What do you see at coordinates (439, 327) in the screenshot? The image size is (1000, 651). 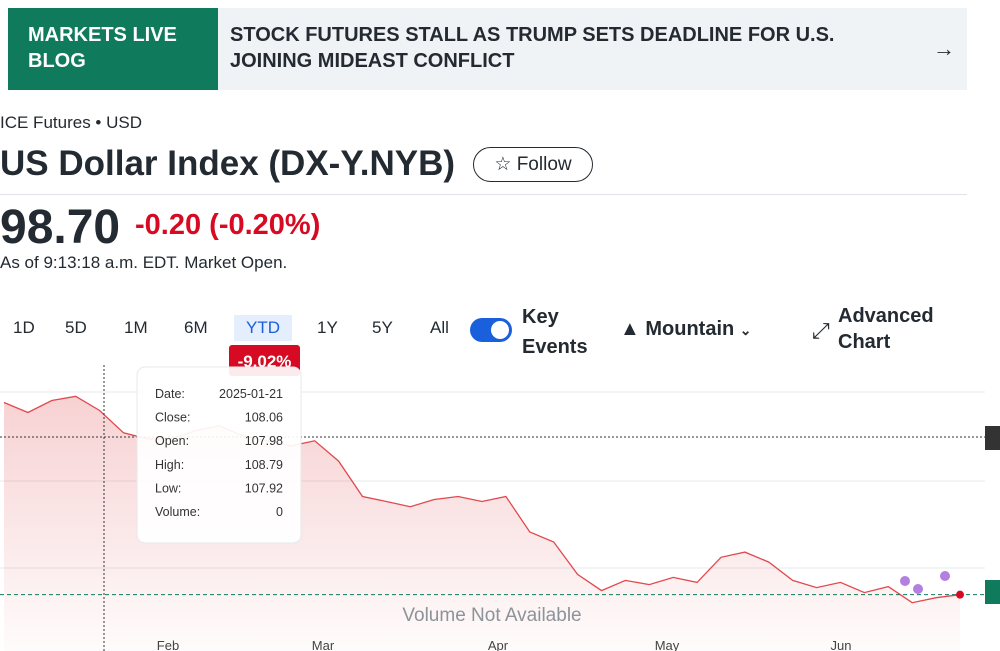 I see `range-button: All` at bounding box center [439, 327].